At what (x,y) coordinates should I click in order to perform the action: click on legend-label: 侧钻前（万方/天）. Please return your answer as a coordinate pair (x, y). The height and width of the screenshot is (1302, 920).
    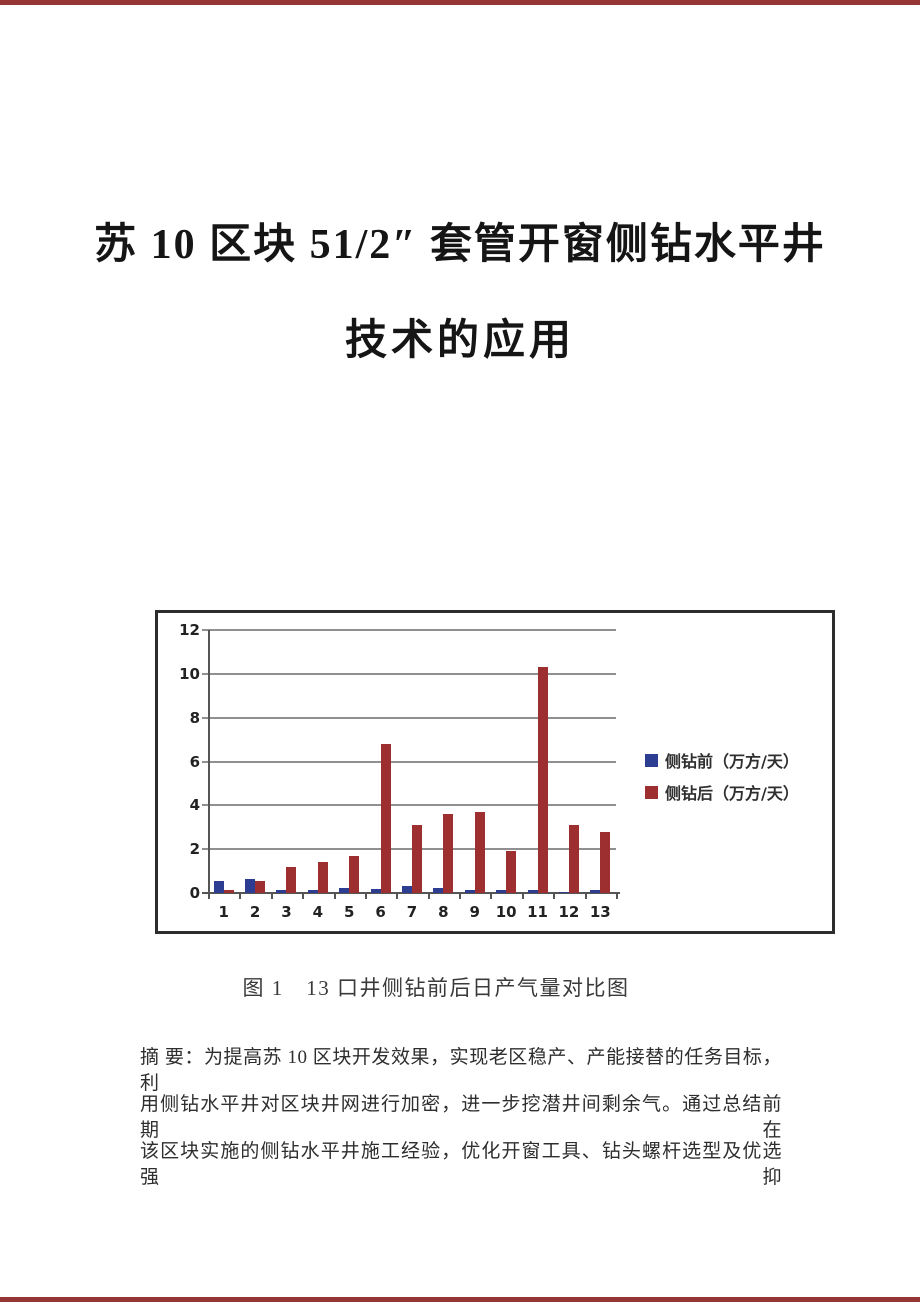
    Looking at the image, I should click on (732, 761).